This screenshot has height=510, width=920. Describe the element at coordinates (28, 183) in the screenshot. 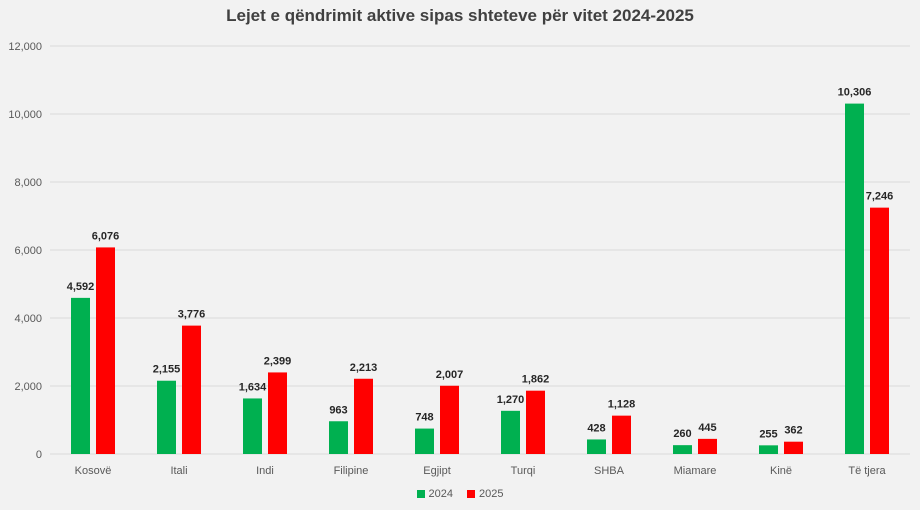

I see `y-tick-label: 8,000` at that location.